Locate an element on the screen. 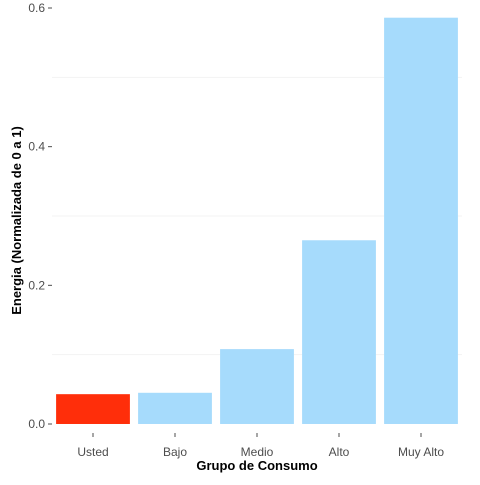 The image size is (480, 485). x-tick-label: Alto is located at coordinates (339, 452).